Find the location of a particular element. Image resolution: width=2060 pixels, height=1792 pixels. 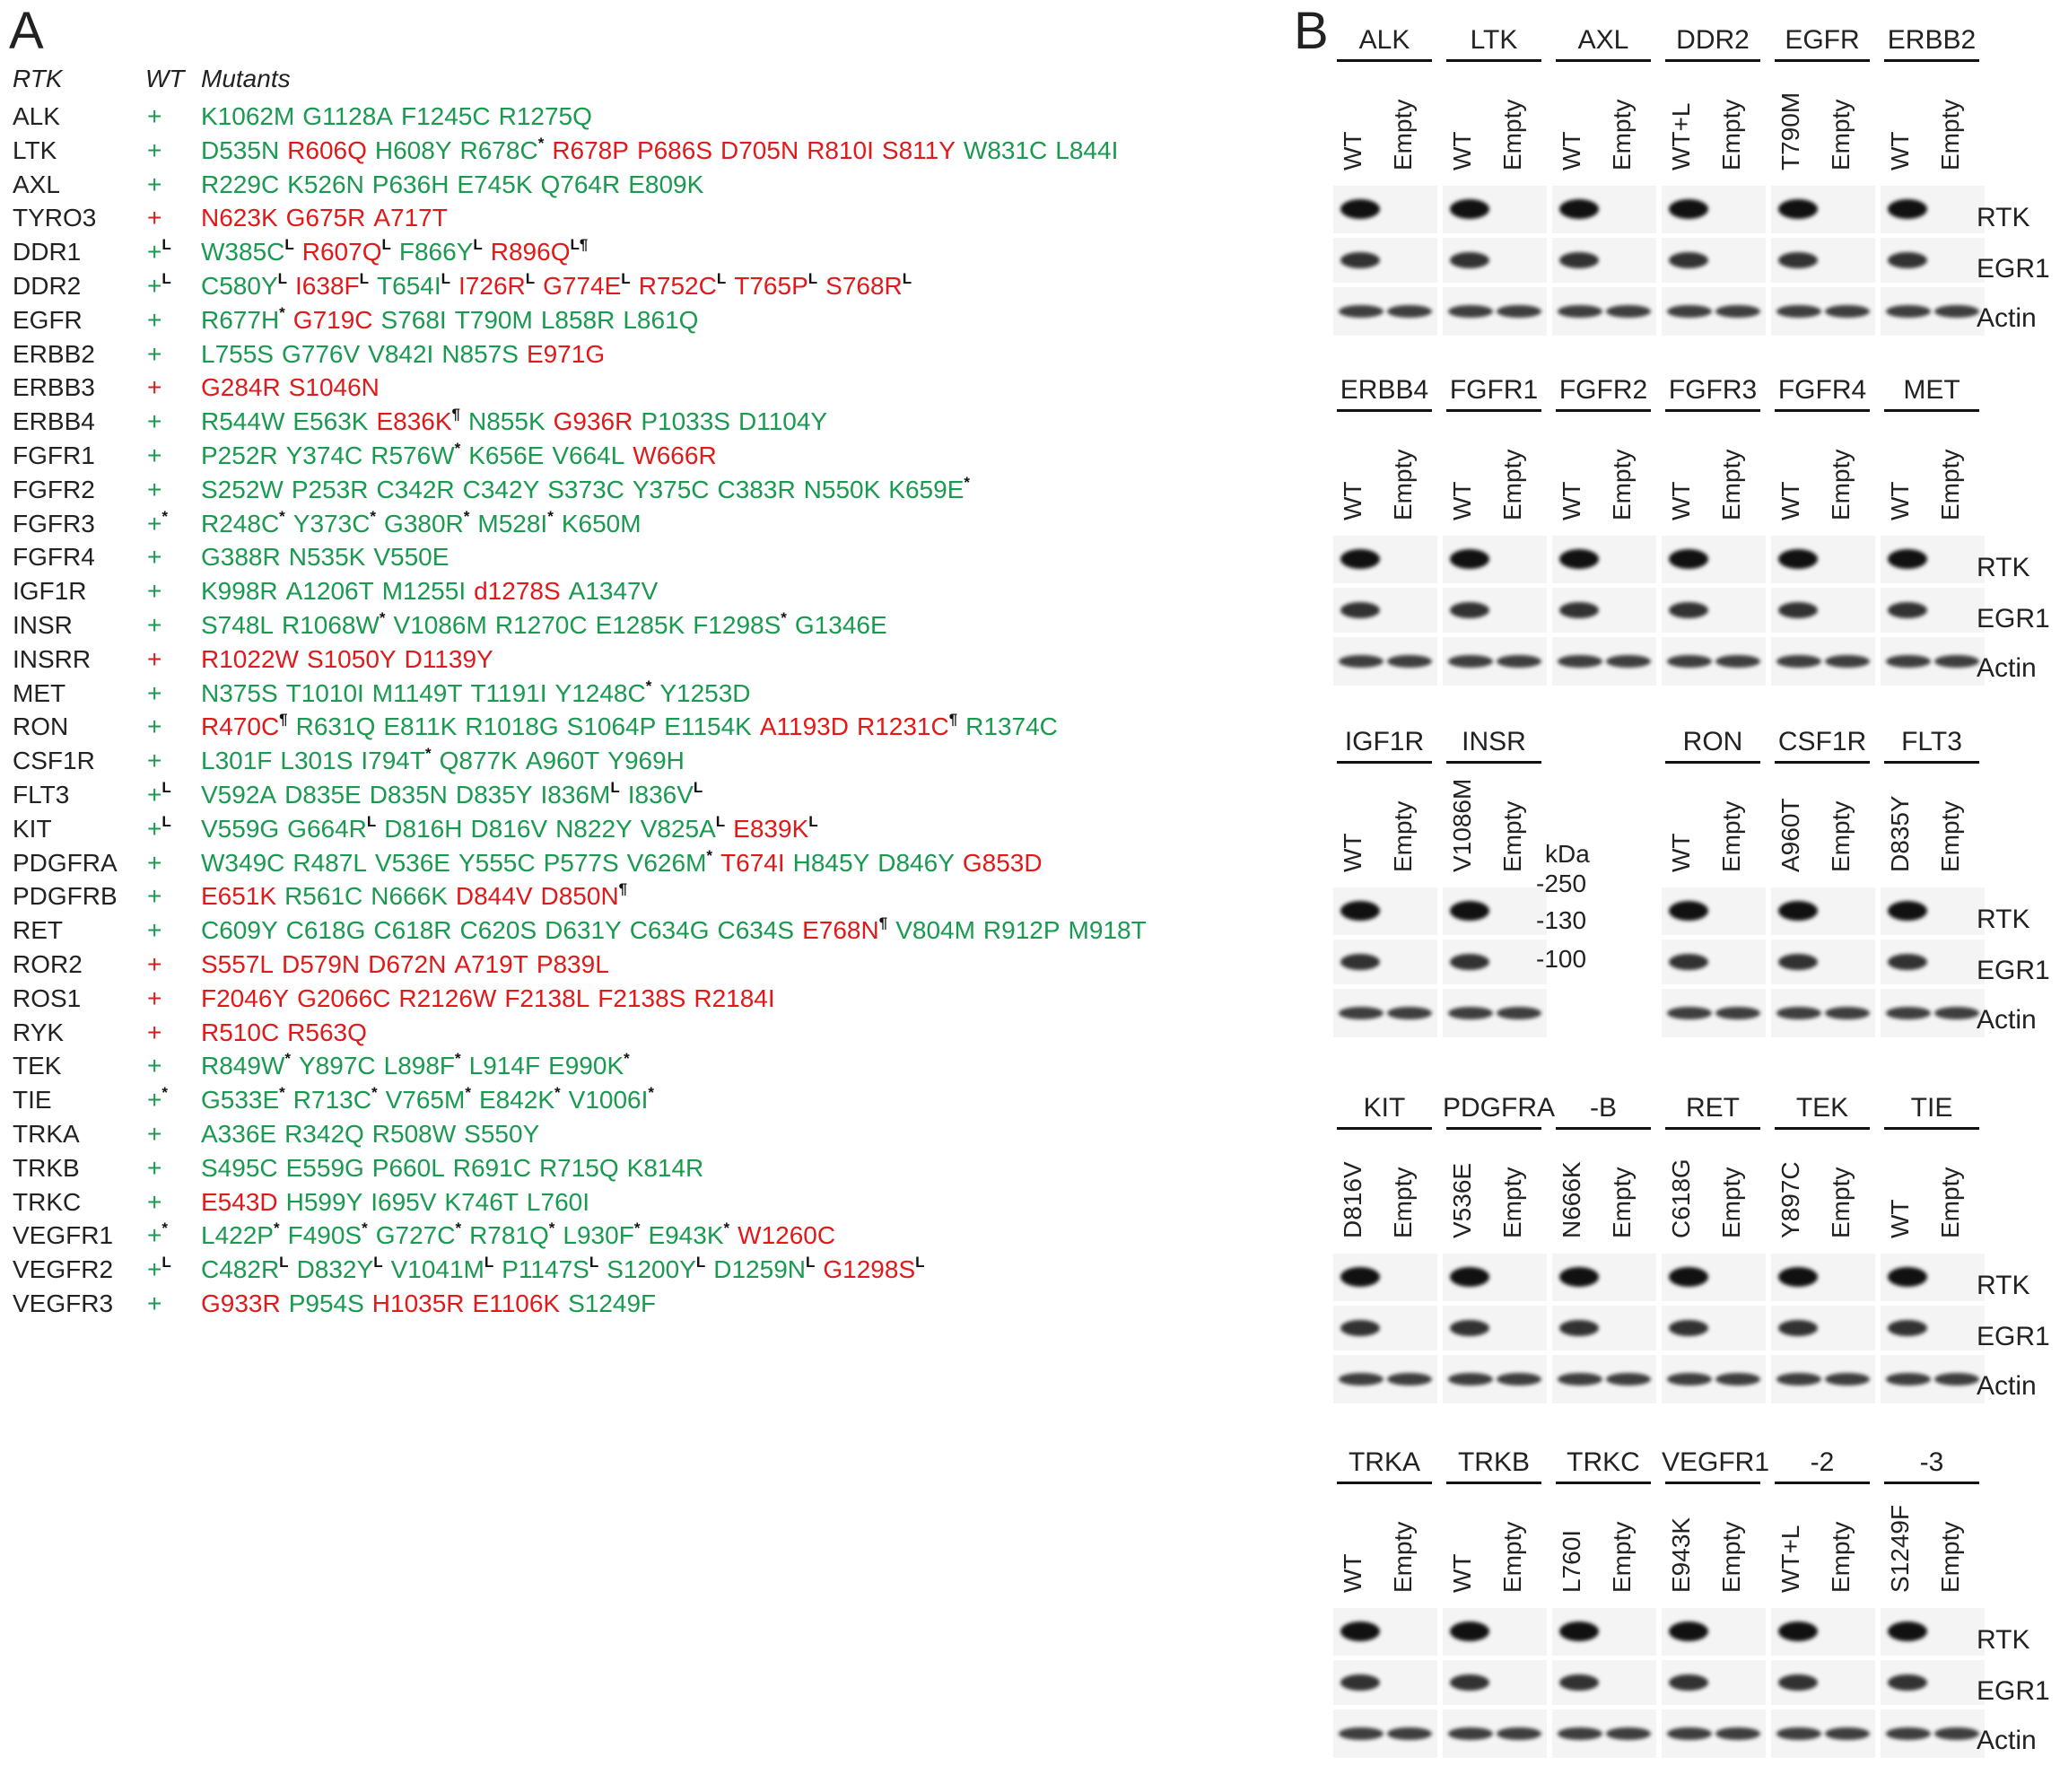

table-row: INSRR + R1022W S1050Y D1139Y is located at coordinates (668, 659).